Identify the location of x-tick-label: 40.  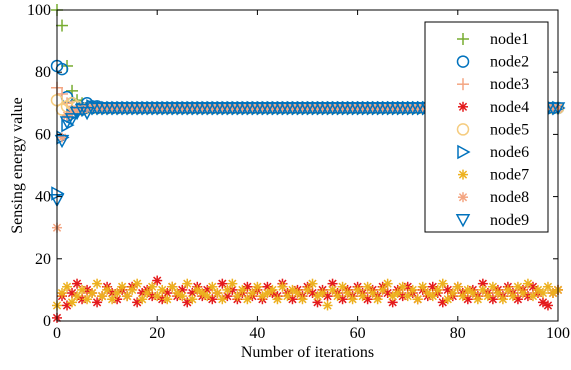
(257, 333).